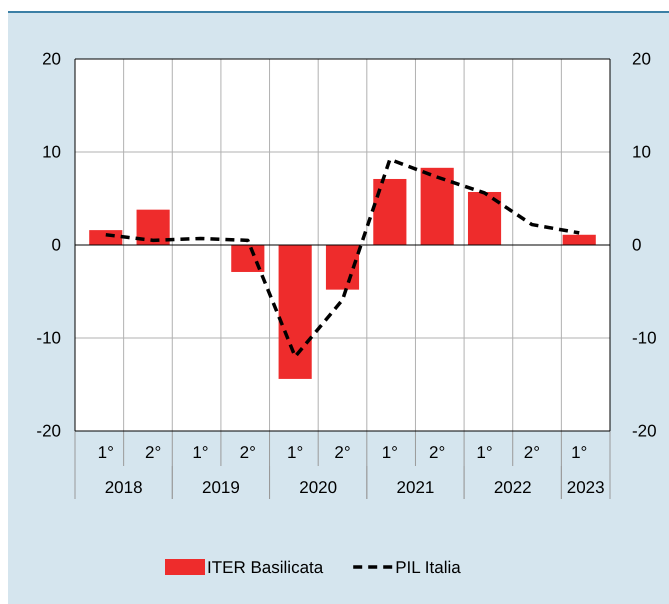  I want to click on y2-tick-label: -10, so click(644, 338).